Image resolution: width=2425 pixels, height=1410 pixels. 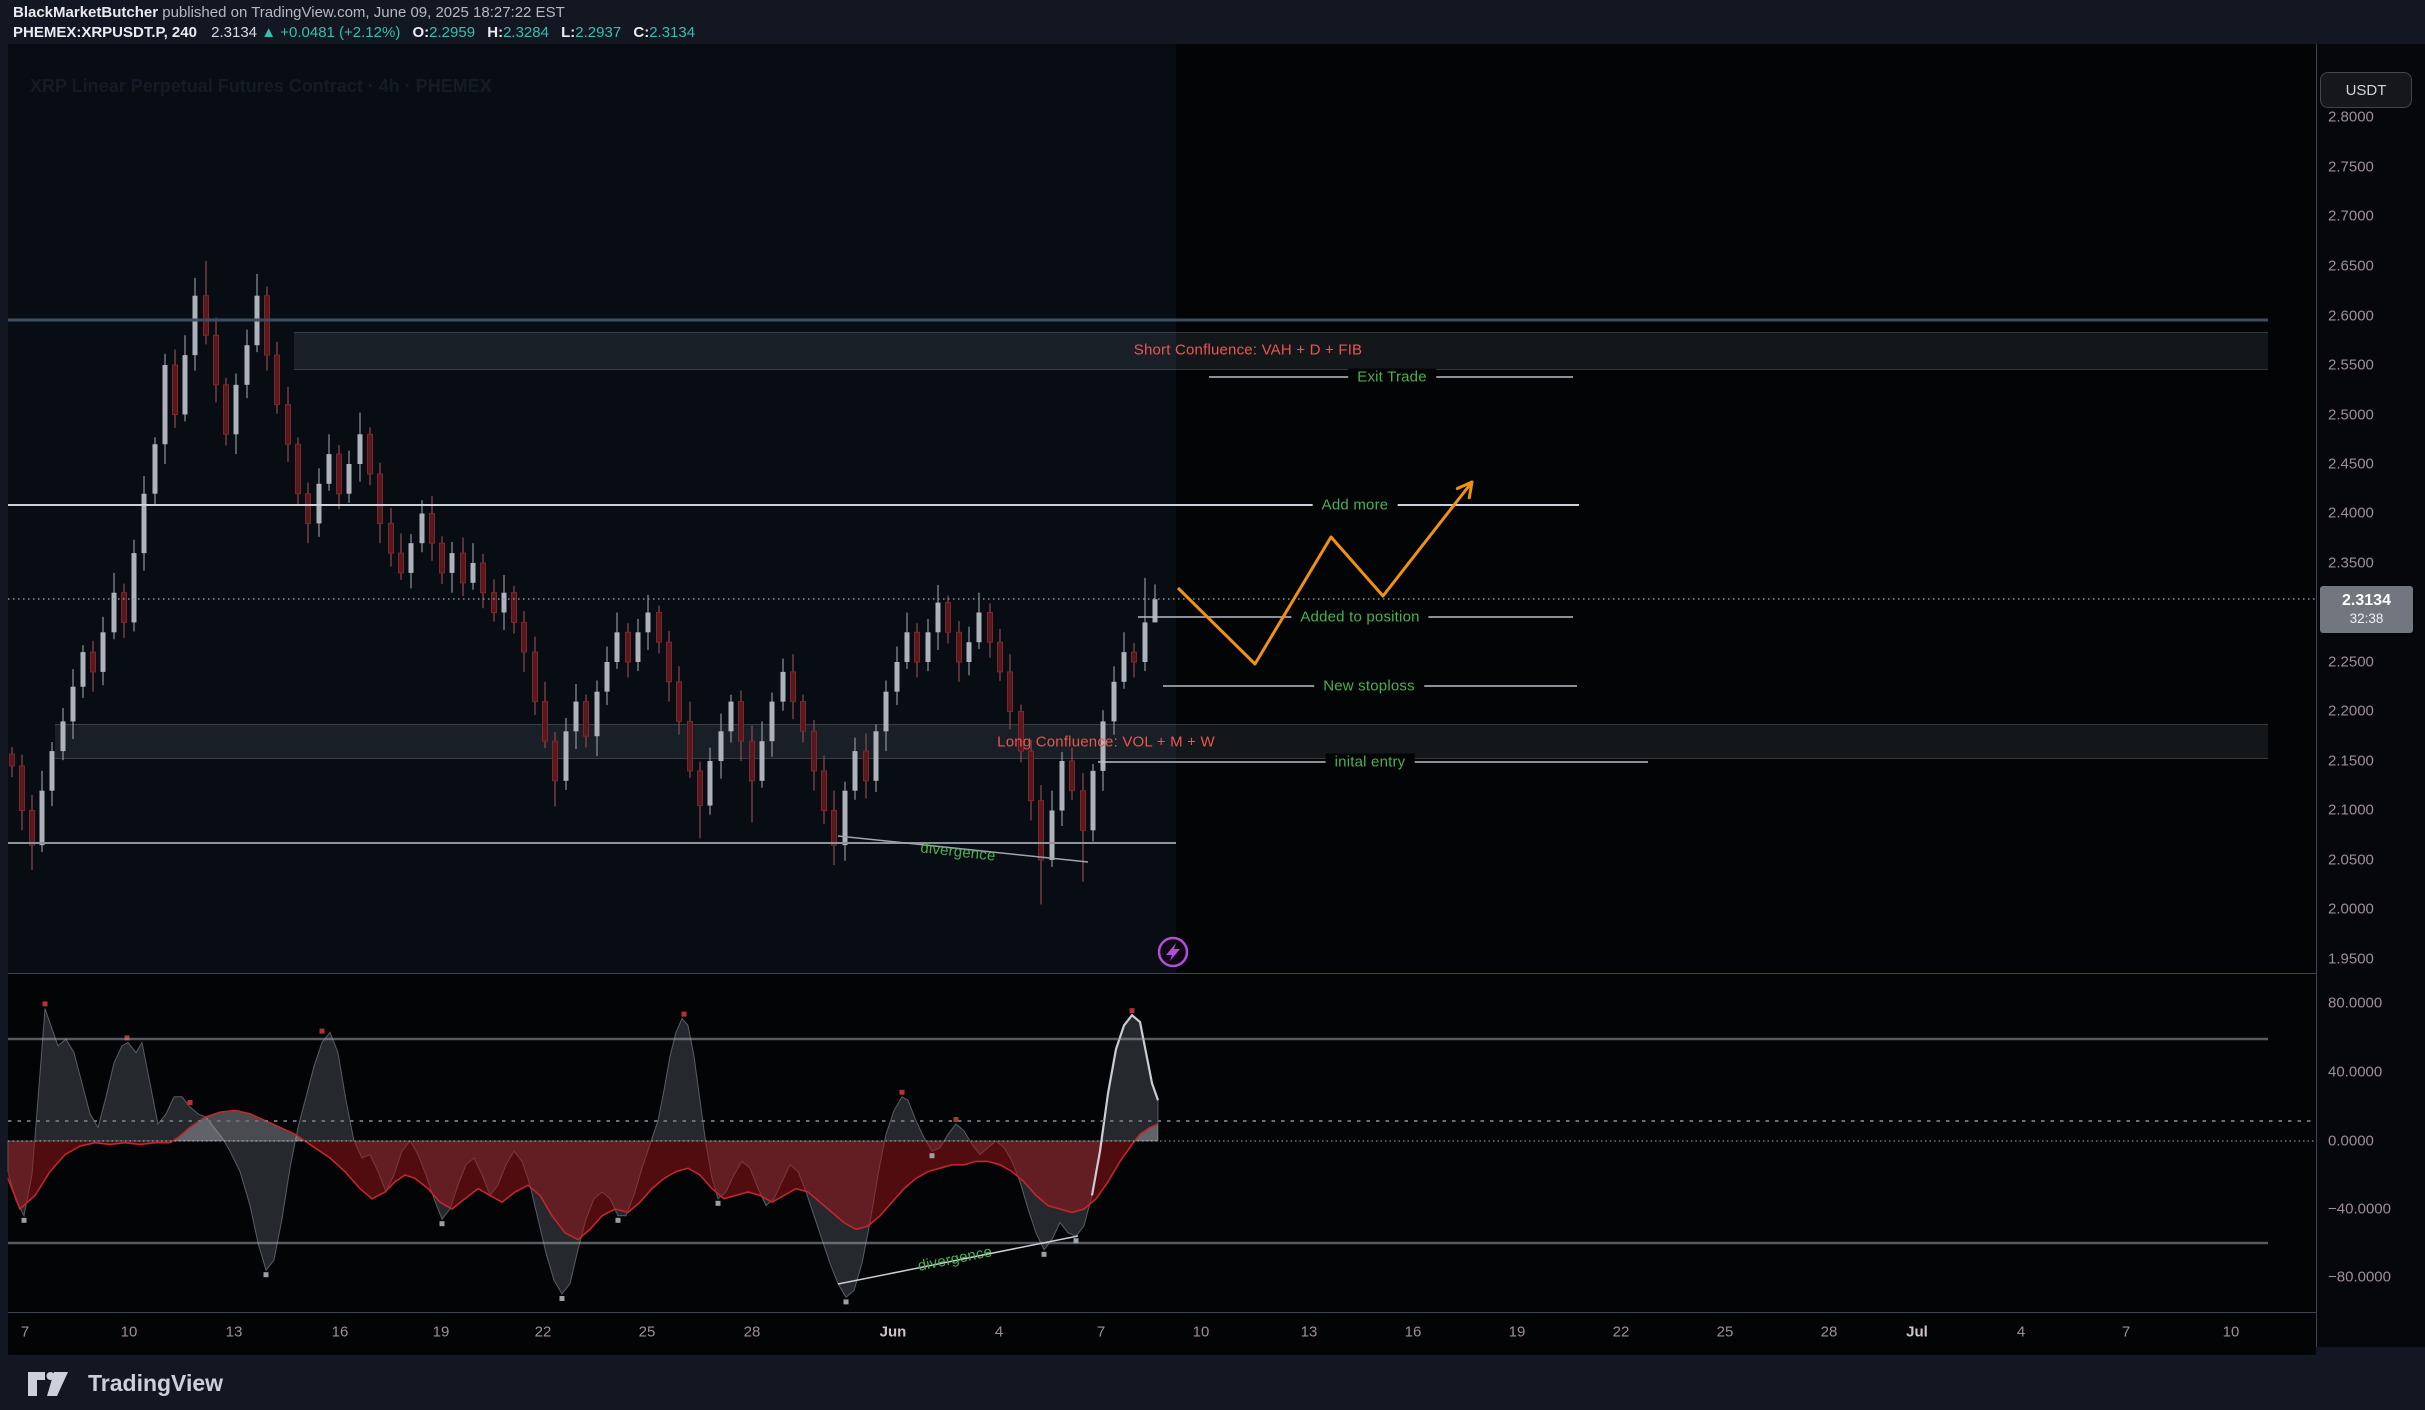 I want to click on tradingview-logo-icon, so click(x=51, y=1384).